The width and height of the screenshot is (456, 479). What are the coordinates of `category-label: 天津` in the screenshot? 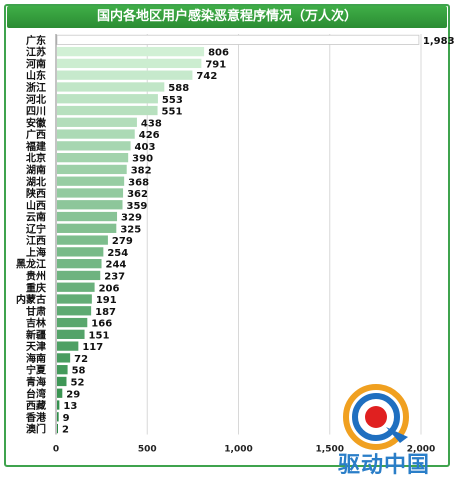 It's located at (36, 346).